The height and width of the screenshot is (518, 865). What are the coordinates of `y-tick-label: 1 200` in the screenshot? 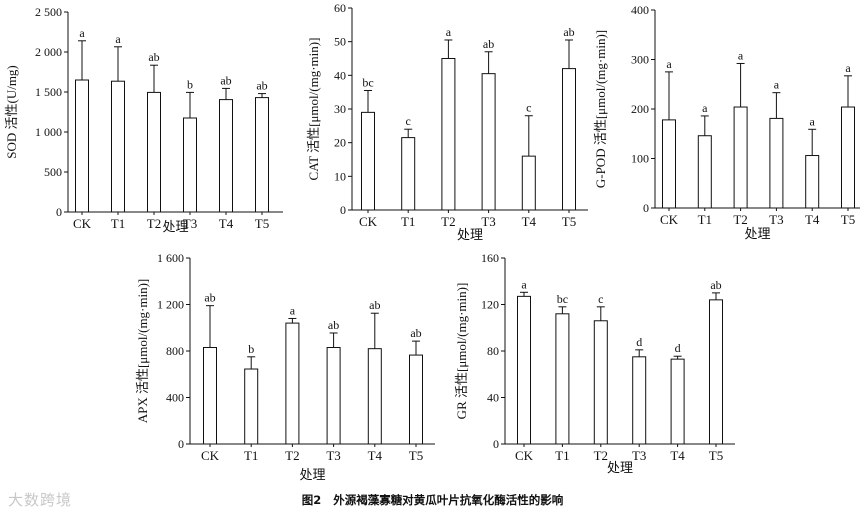 It's located at (170, 305).